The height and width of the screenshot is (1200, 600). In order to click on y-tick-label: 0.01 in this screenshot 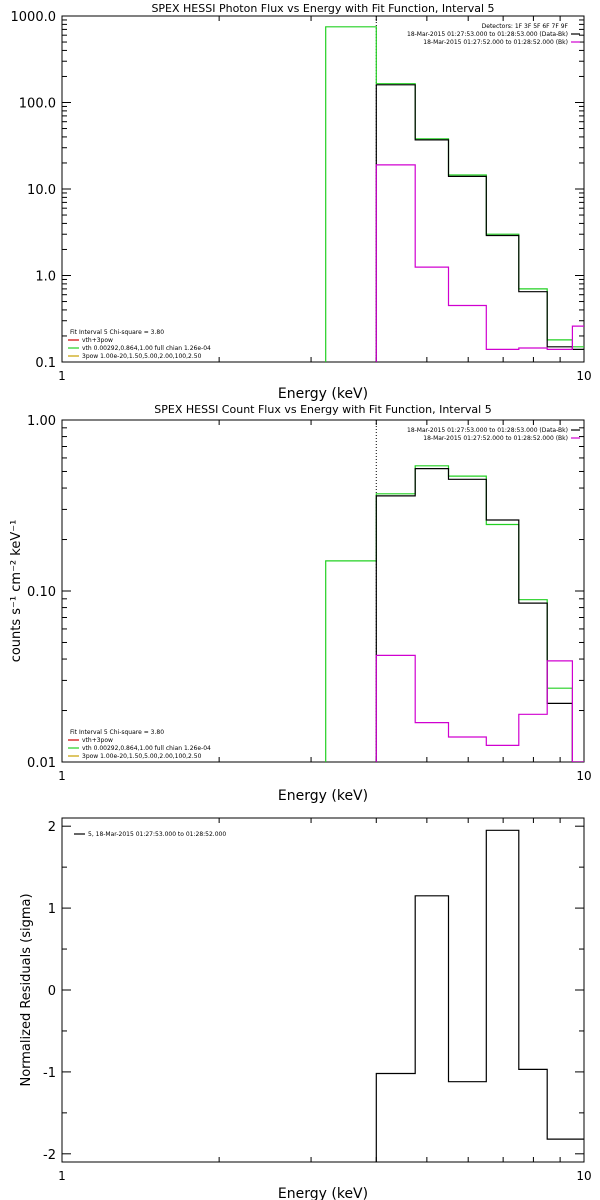, I will do `click(41, 763)`.